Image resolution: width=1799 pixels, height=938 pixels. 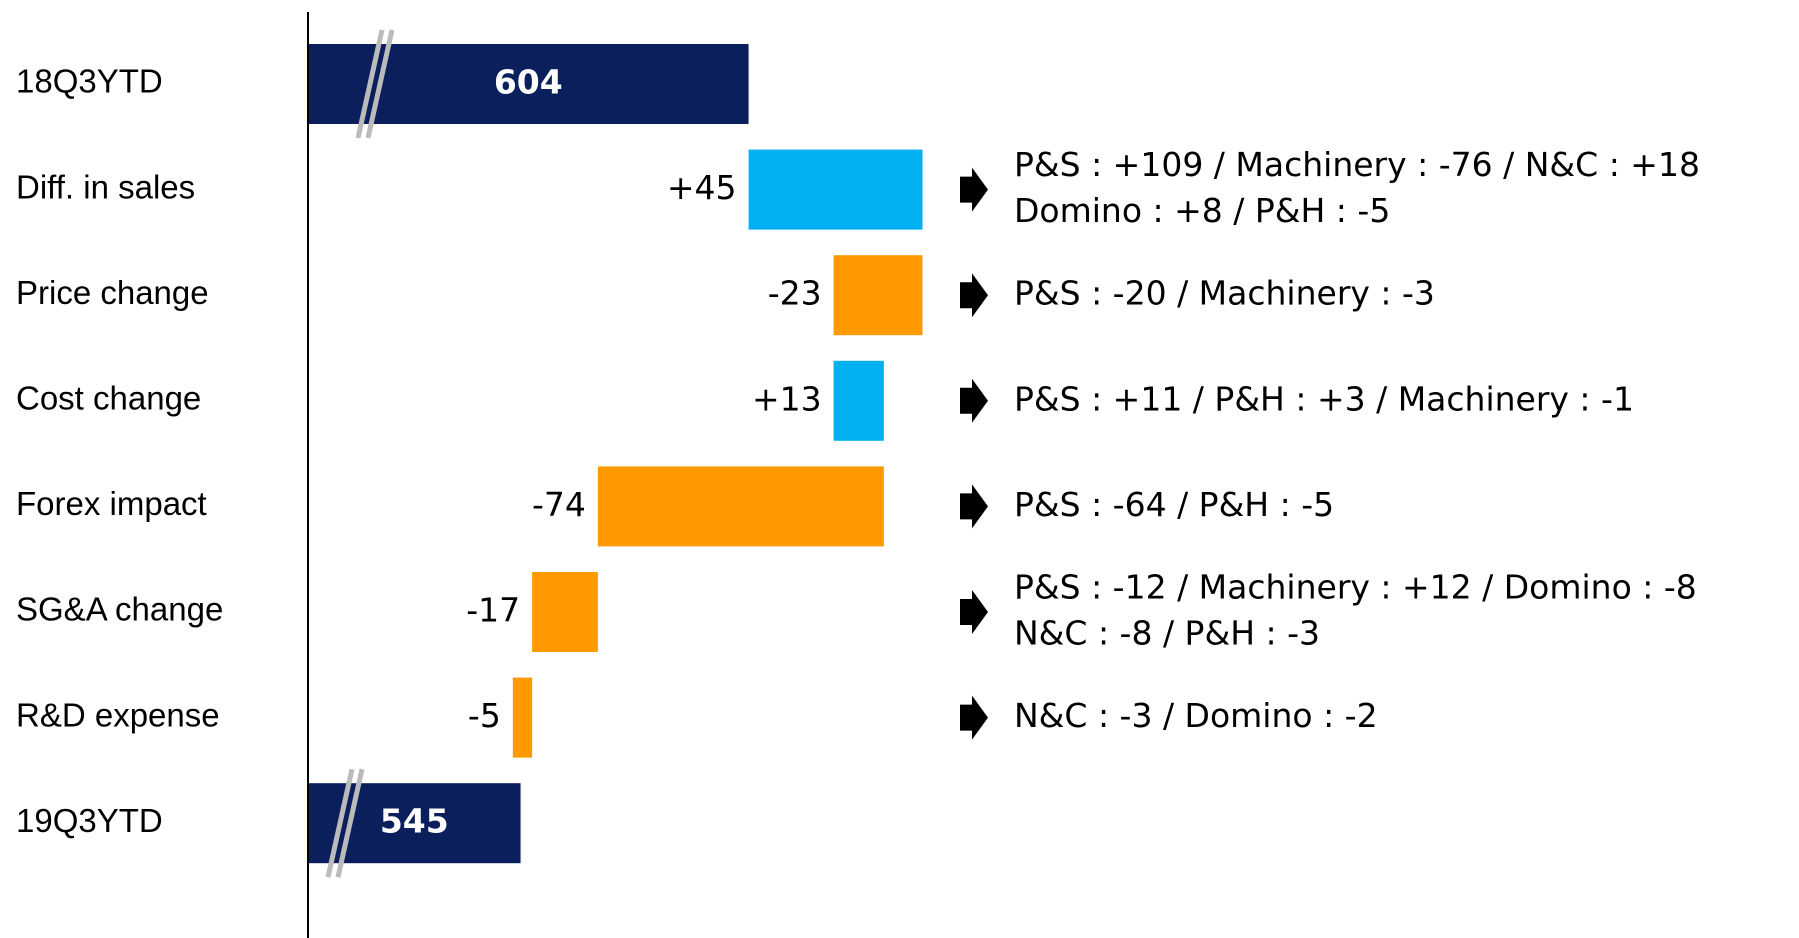 I want to click on note: P&S : +11 / P&H : +3 / Machinery : -1, so click(x=1324, y=398).